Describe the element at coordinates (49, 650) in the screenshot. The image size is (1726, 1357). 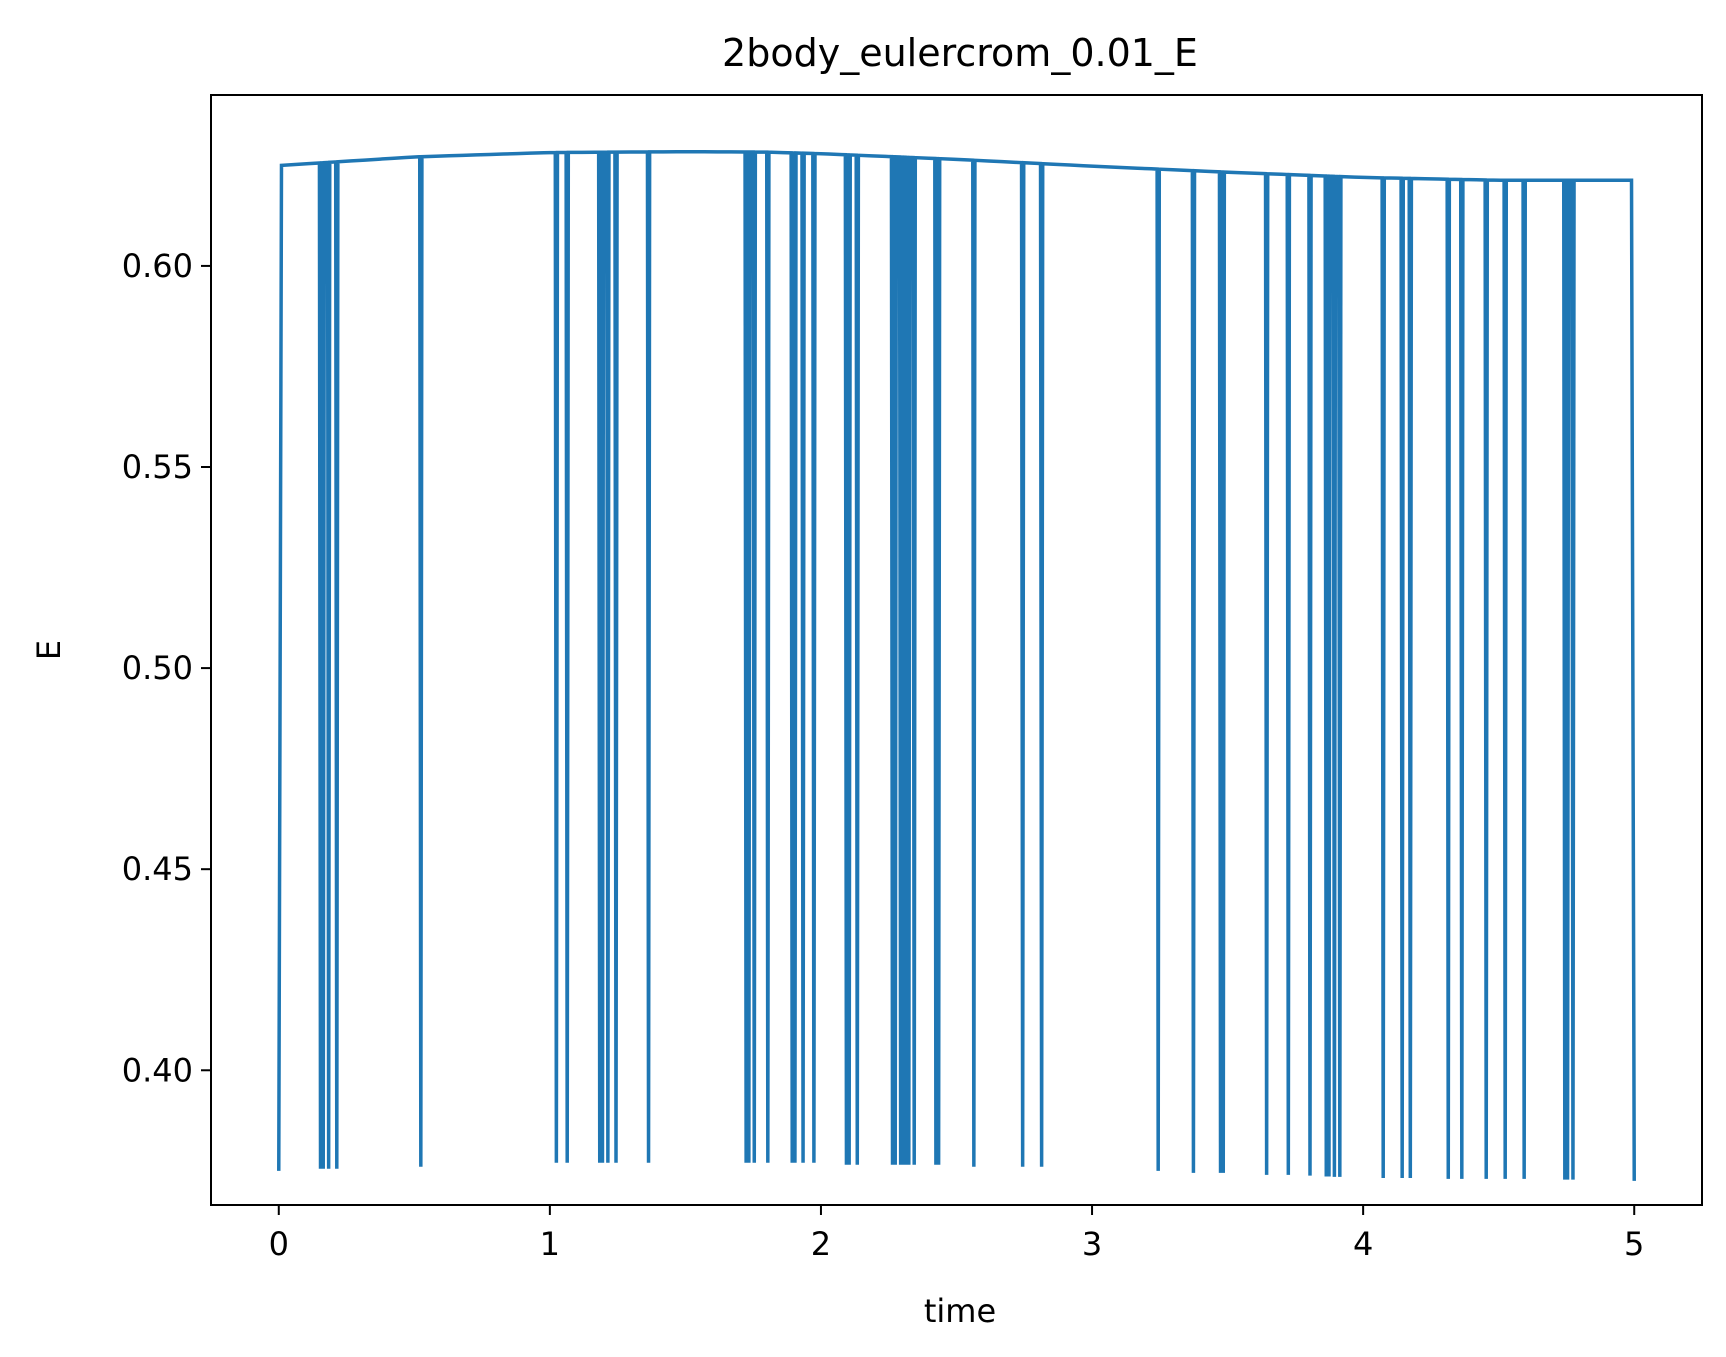
I see `y-axis-label: E` at that location.